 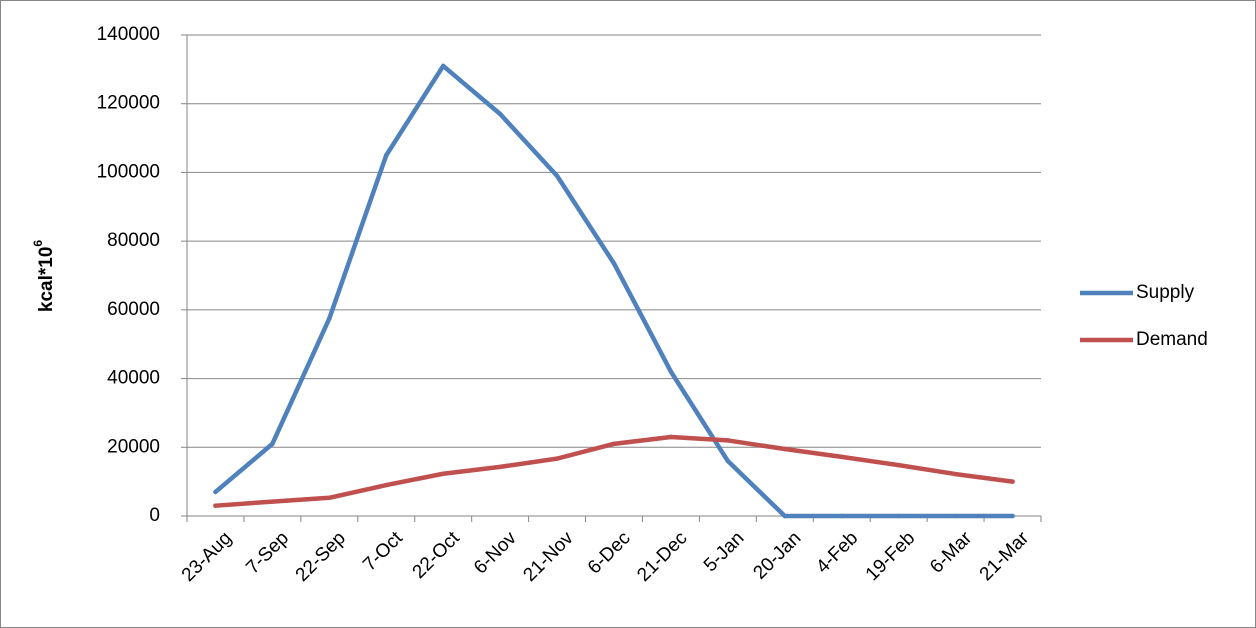 What do you see at coordinates (128, 34) in the screenshot?
I see `y-tick-label-7: 140000` at bounding box center [128, 34].